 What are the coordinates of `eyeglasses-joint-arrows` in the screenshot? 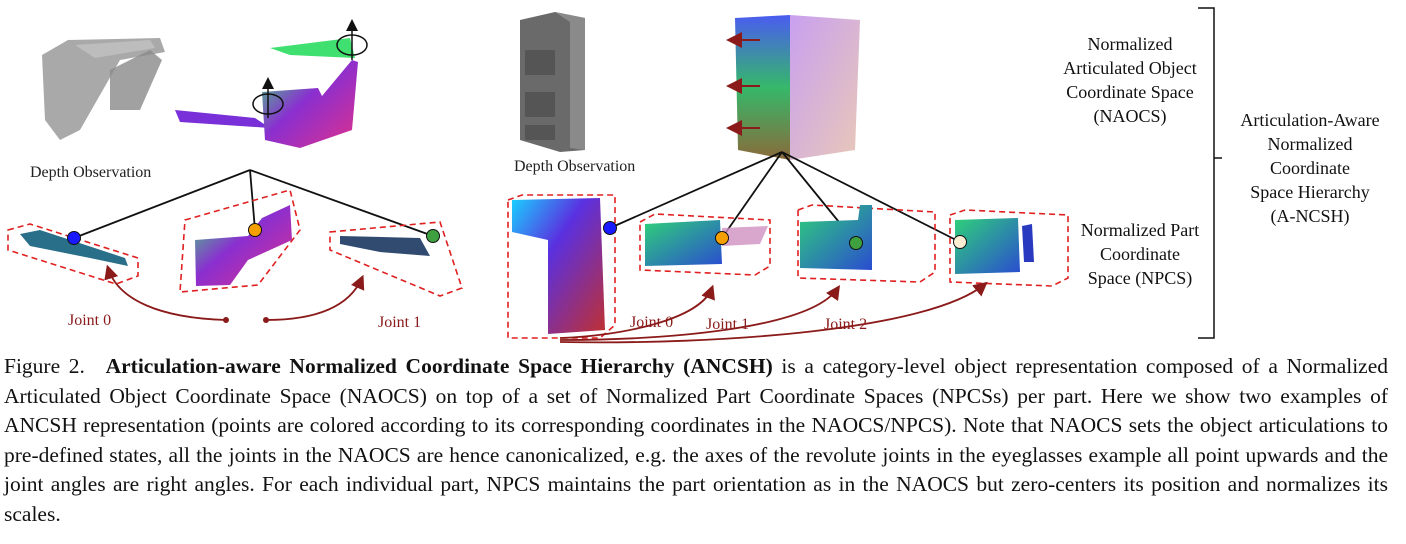 It's located at (234, 293).